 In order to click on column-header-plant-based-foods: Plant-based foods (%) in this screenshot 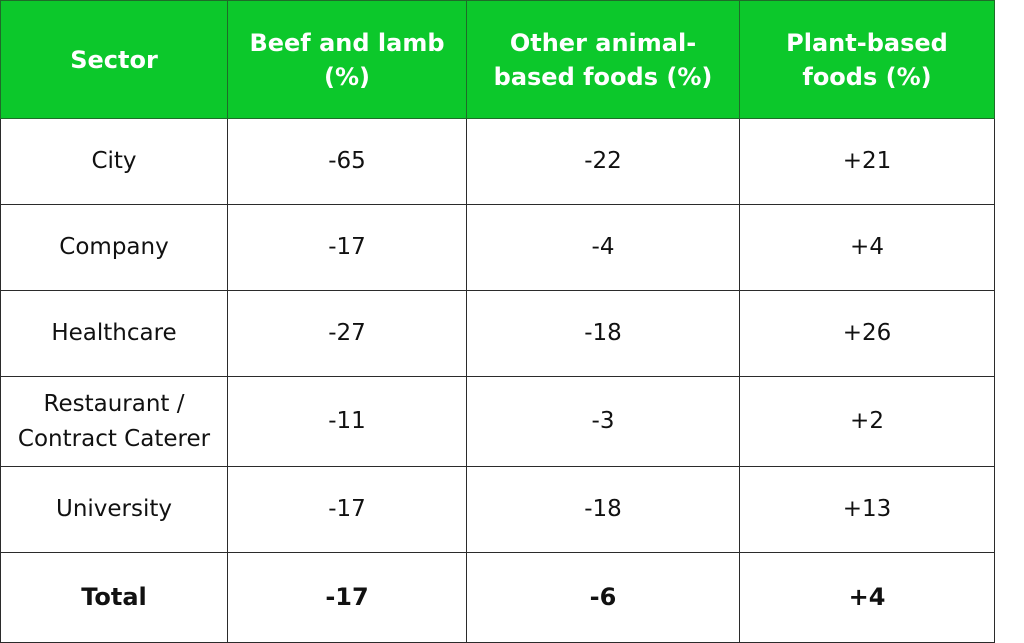, I will do `click(867, 59)`.